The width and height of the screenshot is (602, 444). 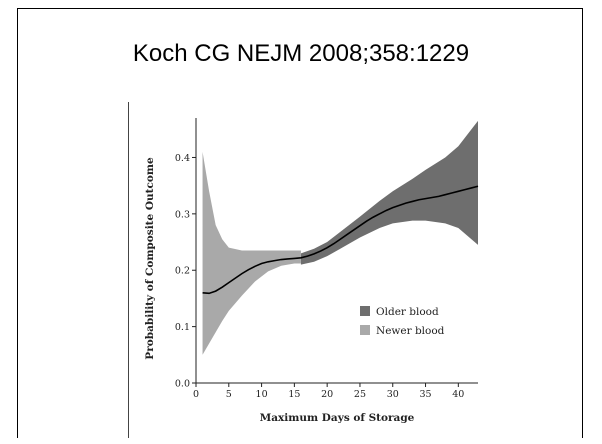 I want to click on estimate-line-layer, so click(x=340, y=240).